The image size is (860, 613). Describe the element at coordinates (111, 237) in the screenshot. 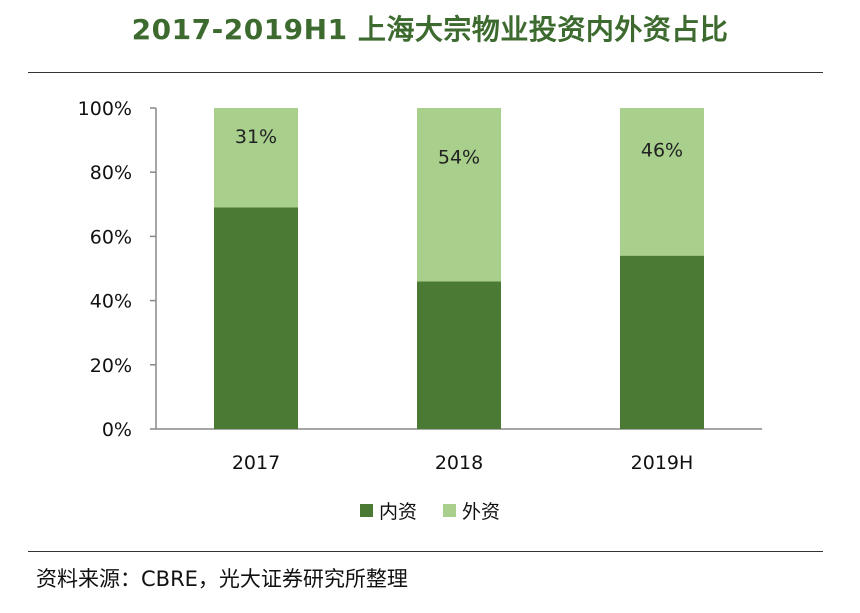

I see `y-tick-label: 60%` at that location.